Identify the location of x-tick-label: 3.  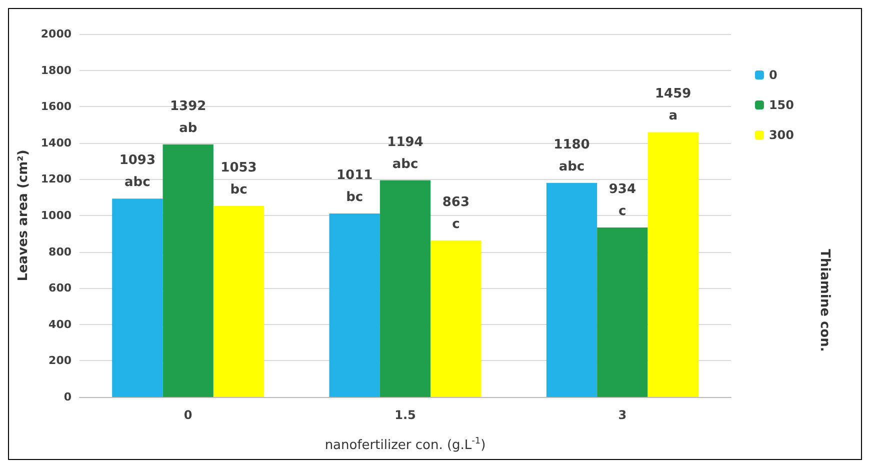
(622, 415).